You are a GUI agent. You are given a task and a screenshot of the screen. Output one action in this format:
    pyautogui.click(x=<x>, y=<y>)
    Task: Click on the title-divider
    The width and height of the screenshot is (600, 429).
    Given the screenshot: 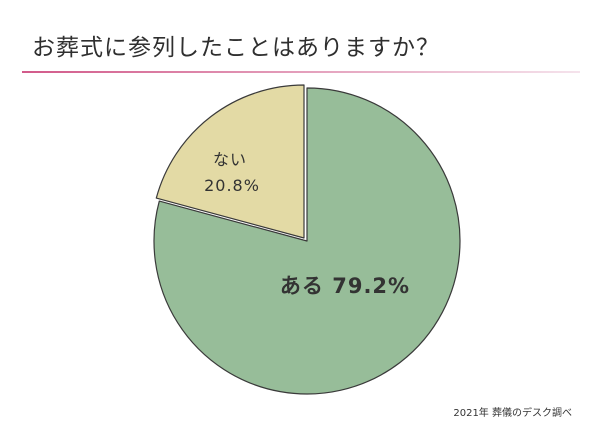 What is the action you would take?
    pyautogui.click(x=301, y=72)
    